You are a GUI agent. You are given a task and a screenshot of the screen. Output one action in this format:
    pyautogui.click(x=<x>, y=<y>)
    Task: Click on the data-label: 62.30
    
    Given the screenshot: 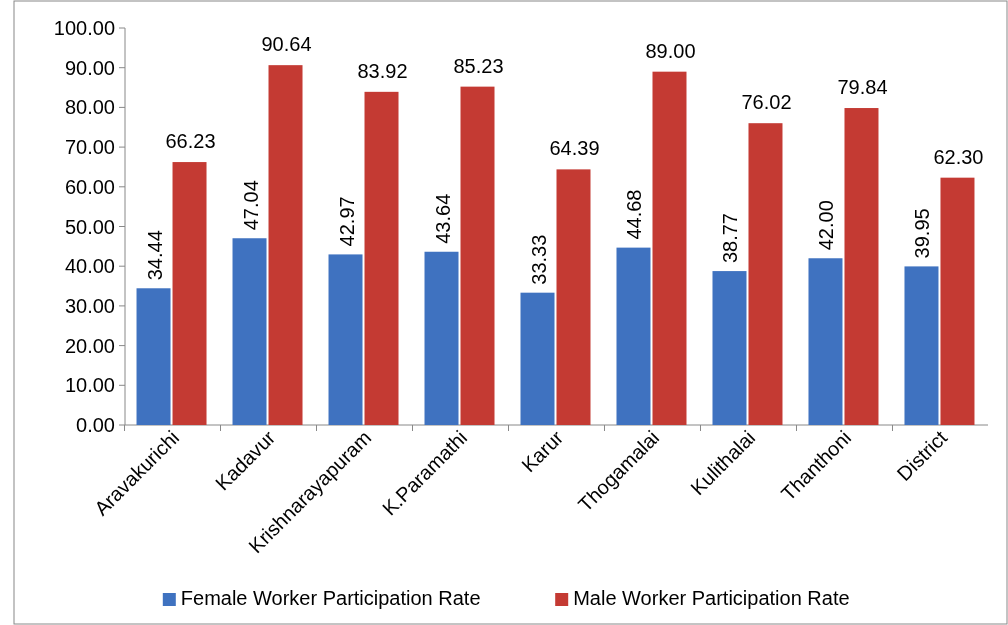 What is the action you would take?
    pyautogui.click(x=958, y=156)
    